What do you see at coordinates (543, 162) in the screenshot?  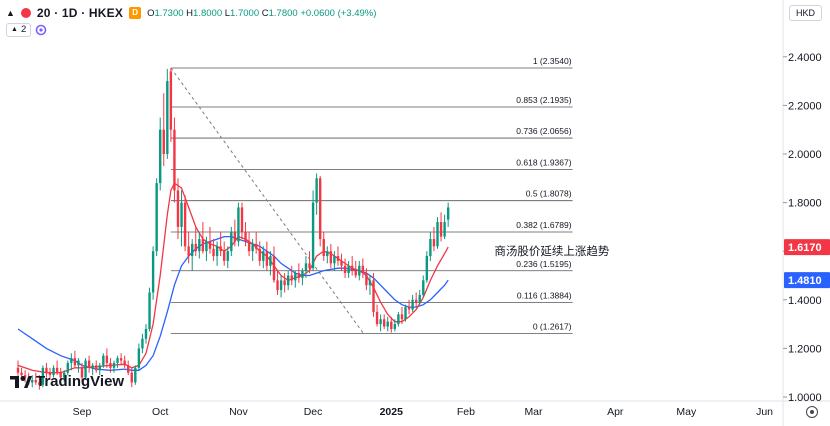 I see `fib-level-label: 0.618 (1.9367)` at bounding box center [543, 162].